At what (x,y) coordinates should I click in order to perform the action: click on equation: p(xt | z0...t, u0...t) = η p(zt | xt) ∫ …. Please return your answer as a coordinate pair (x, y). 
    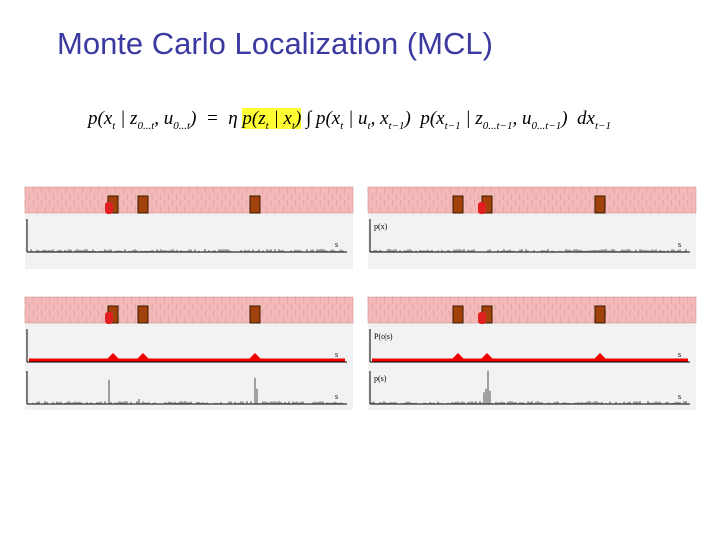
    Looking at the image, I should click on (349, 120).